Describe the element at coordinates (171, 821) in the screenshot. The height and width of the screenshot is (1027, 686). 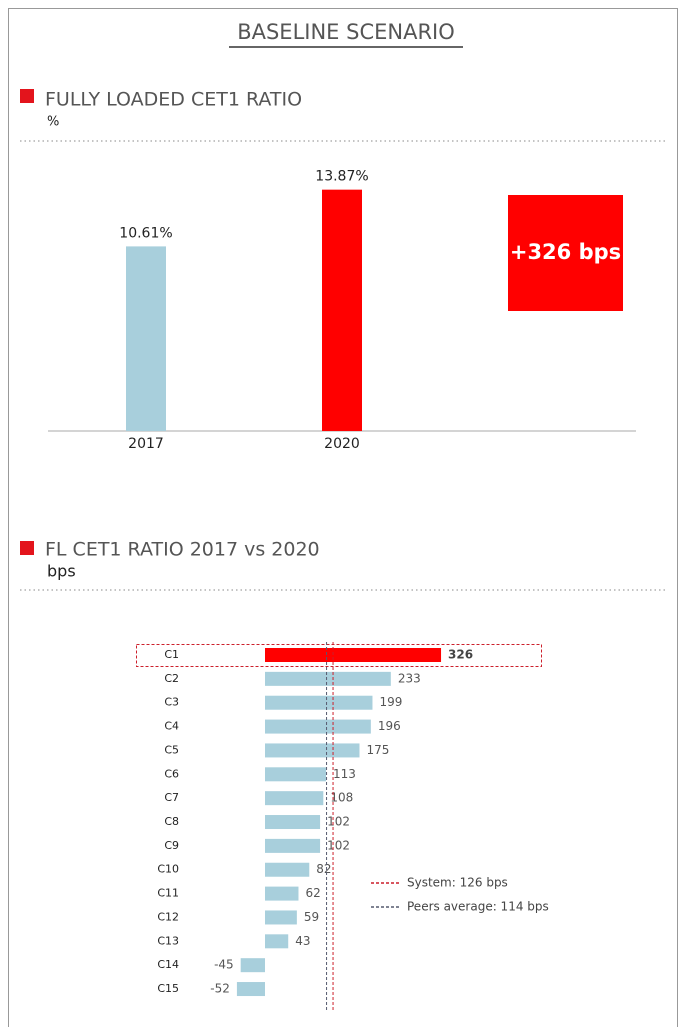
I see `y-tick-label: C8` at that location.